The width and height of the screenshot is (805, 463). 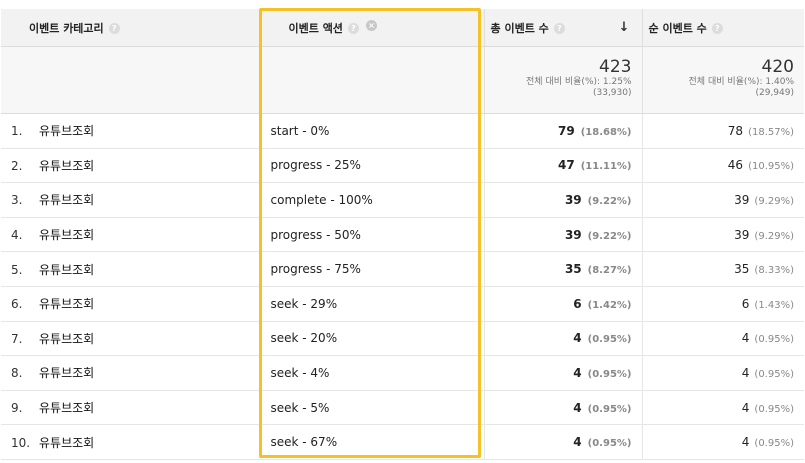 I want to click on header-row: 이벤트 카테고리? 이벤트 액션? × 총 이벤트 수? ↓ 순 이벤트 수?, so click(x=402, y=28).